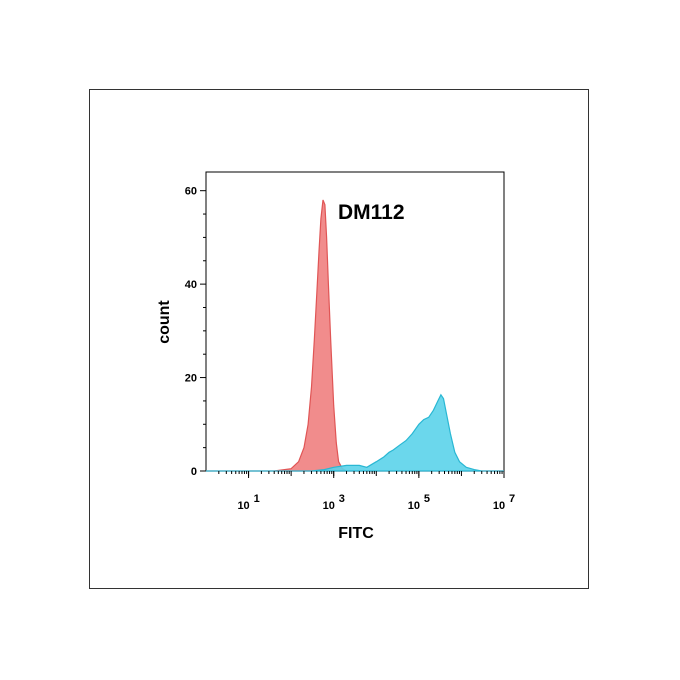 This screenshot has height=680, width=680. Describe the element at coordinates (356, 533) in the screenshot. I see `x-axis-title: FITC` at that location.